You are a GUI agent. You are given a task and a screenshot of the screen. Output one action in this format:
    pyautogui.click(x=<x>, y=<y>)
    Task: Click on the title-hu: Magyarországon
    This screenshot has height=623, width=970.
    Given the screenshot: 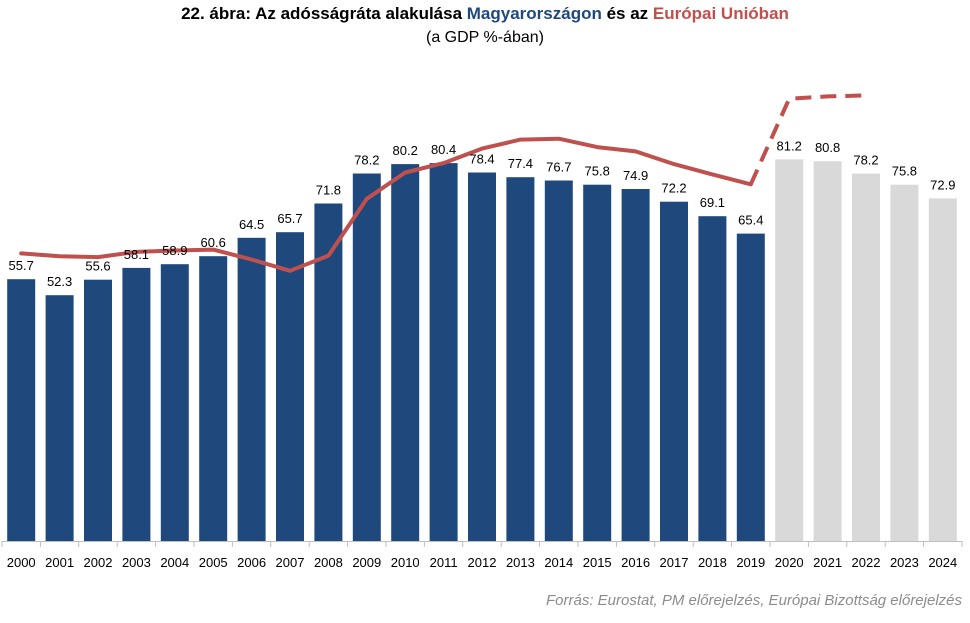 What is the action you would take?
    pyautogui.click(x=534, y=13)
    